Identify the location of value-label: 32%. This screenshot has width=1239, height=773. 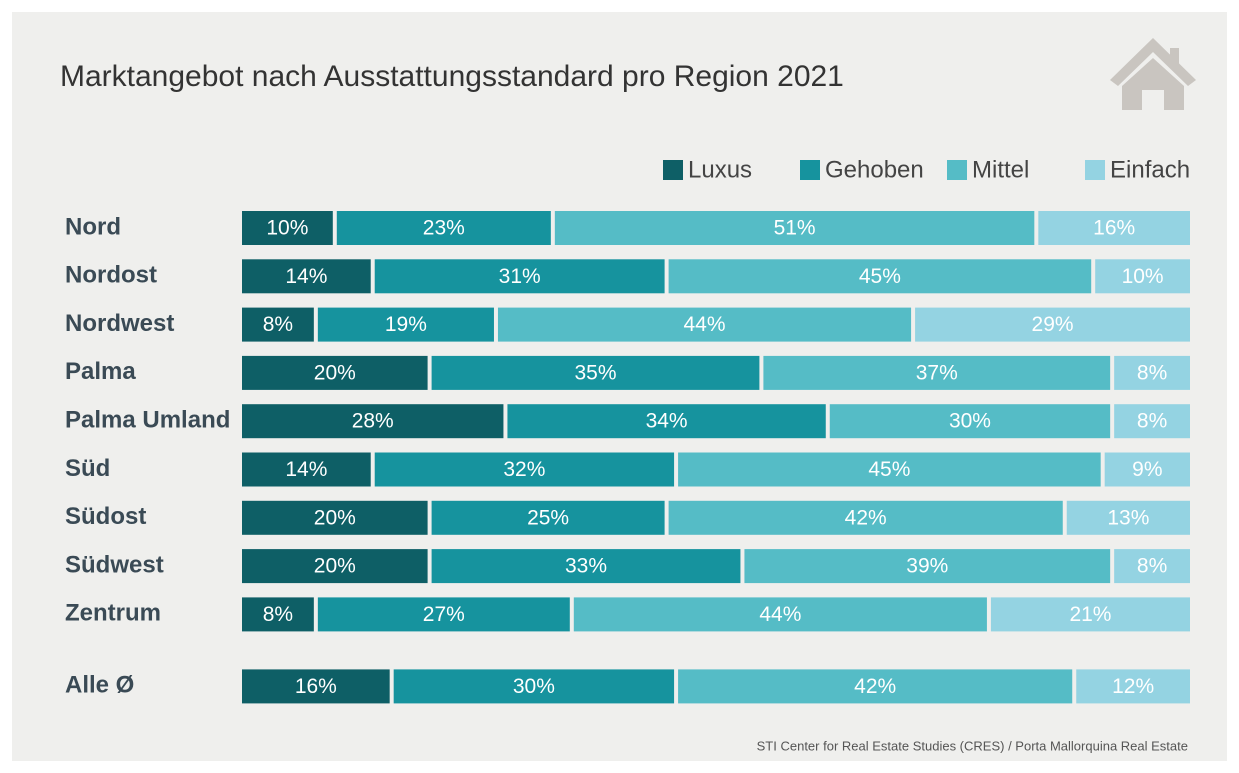
(524, 469).